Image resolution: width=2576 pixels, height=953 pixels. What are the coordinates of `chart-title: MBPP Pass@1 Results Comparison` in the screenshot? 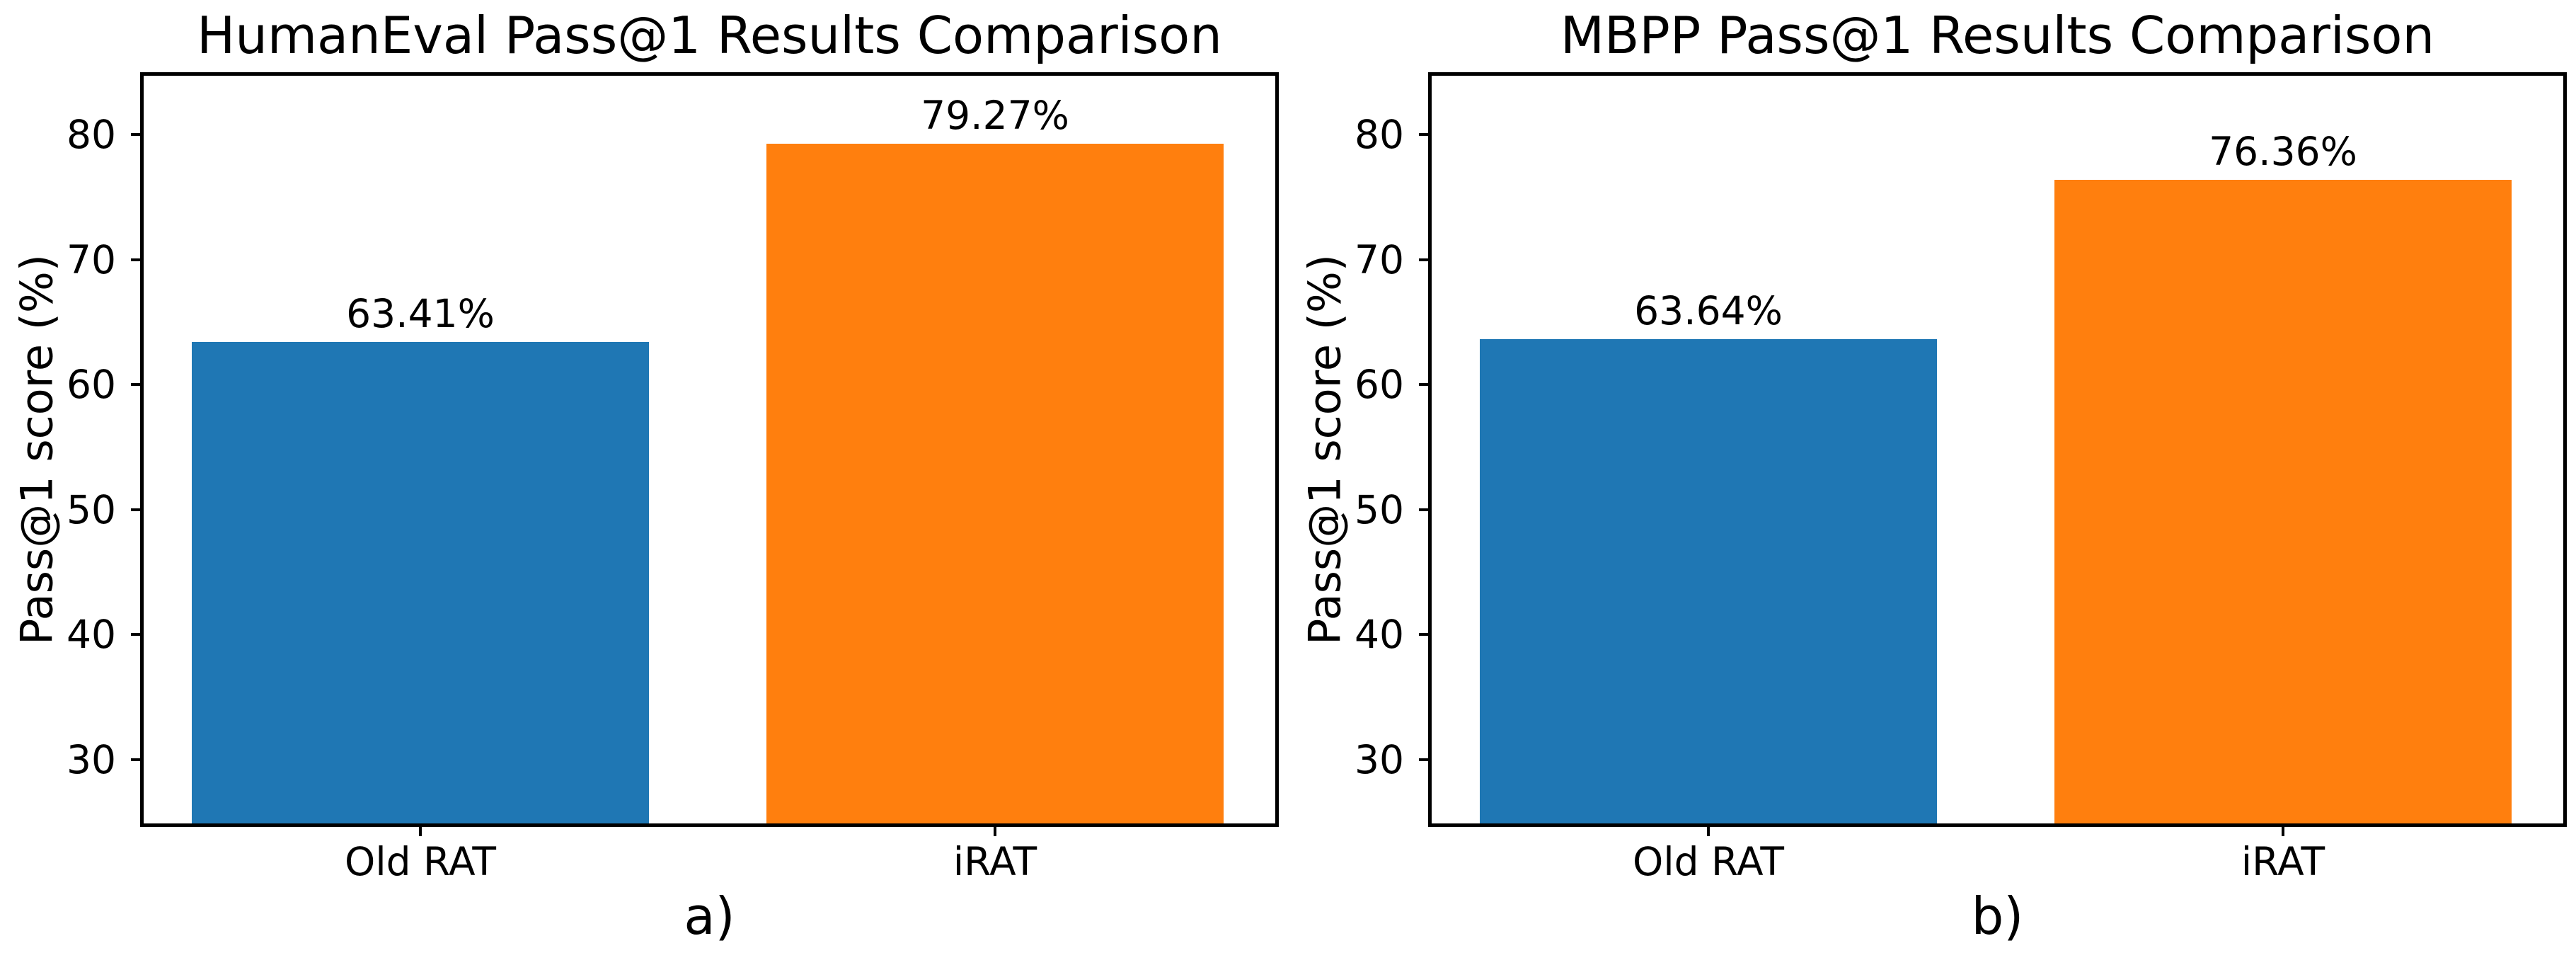 It's located at (1998, 35).